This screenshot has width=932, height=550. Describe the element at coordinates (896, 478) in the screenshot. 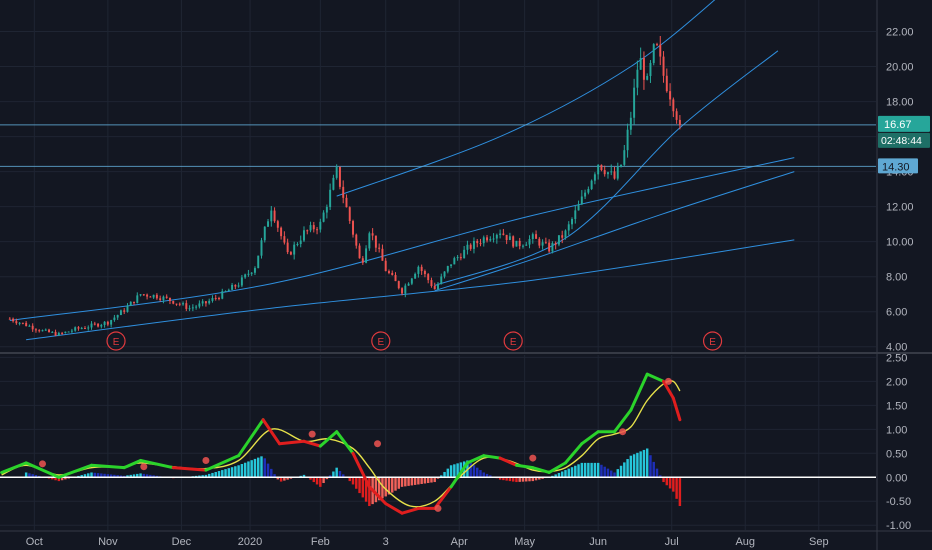

I see `macd-tick-label: 0.00` at that location.